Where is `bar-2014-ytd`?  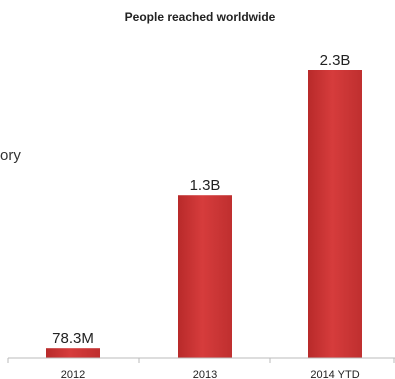 bar-2014-ytd is located at coordinates (335, 214).